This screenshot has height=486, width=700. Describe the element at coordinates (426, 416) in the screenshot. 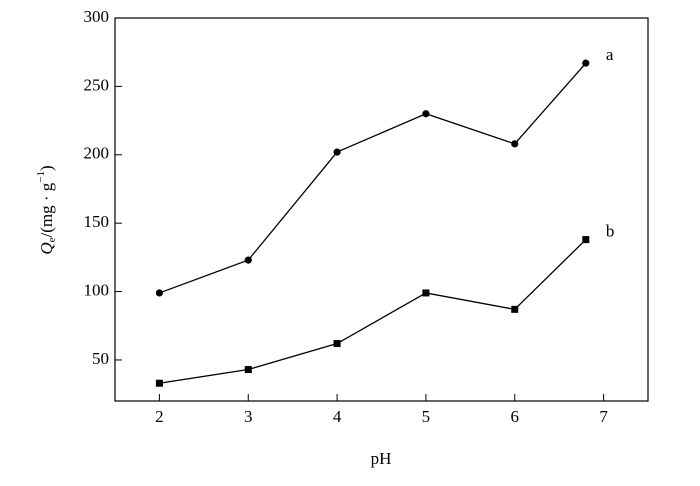

I see `x-tick-label: 5` at that location.